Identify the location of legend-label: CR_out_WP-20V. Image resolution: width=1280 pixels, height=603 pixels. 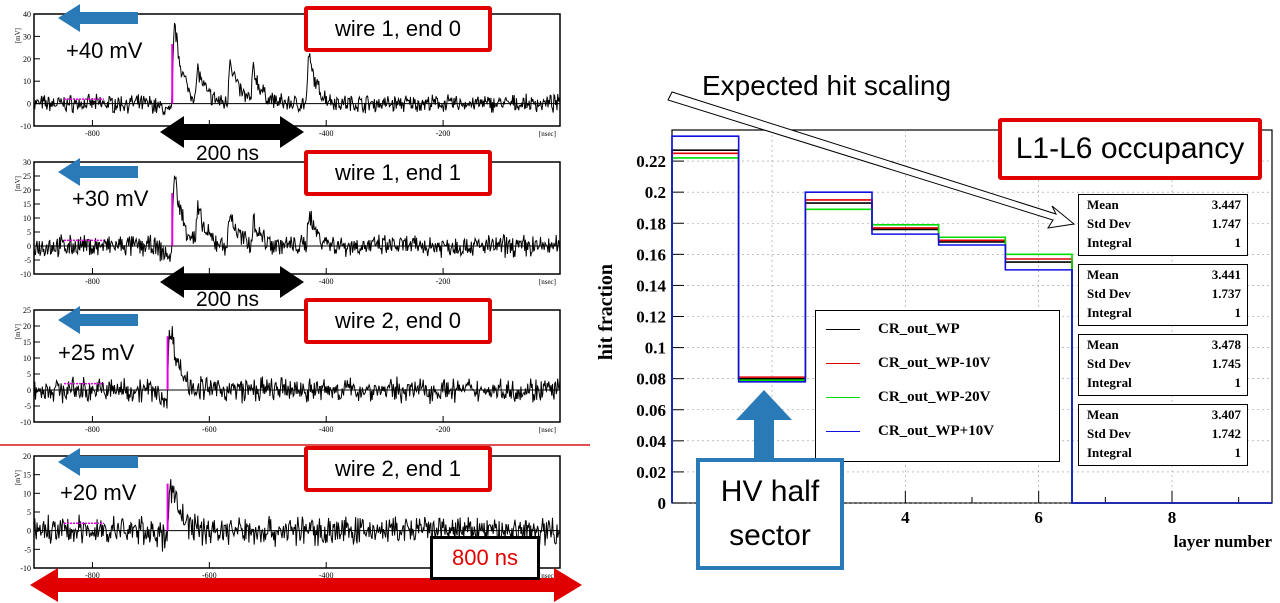
(934, 397).